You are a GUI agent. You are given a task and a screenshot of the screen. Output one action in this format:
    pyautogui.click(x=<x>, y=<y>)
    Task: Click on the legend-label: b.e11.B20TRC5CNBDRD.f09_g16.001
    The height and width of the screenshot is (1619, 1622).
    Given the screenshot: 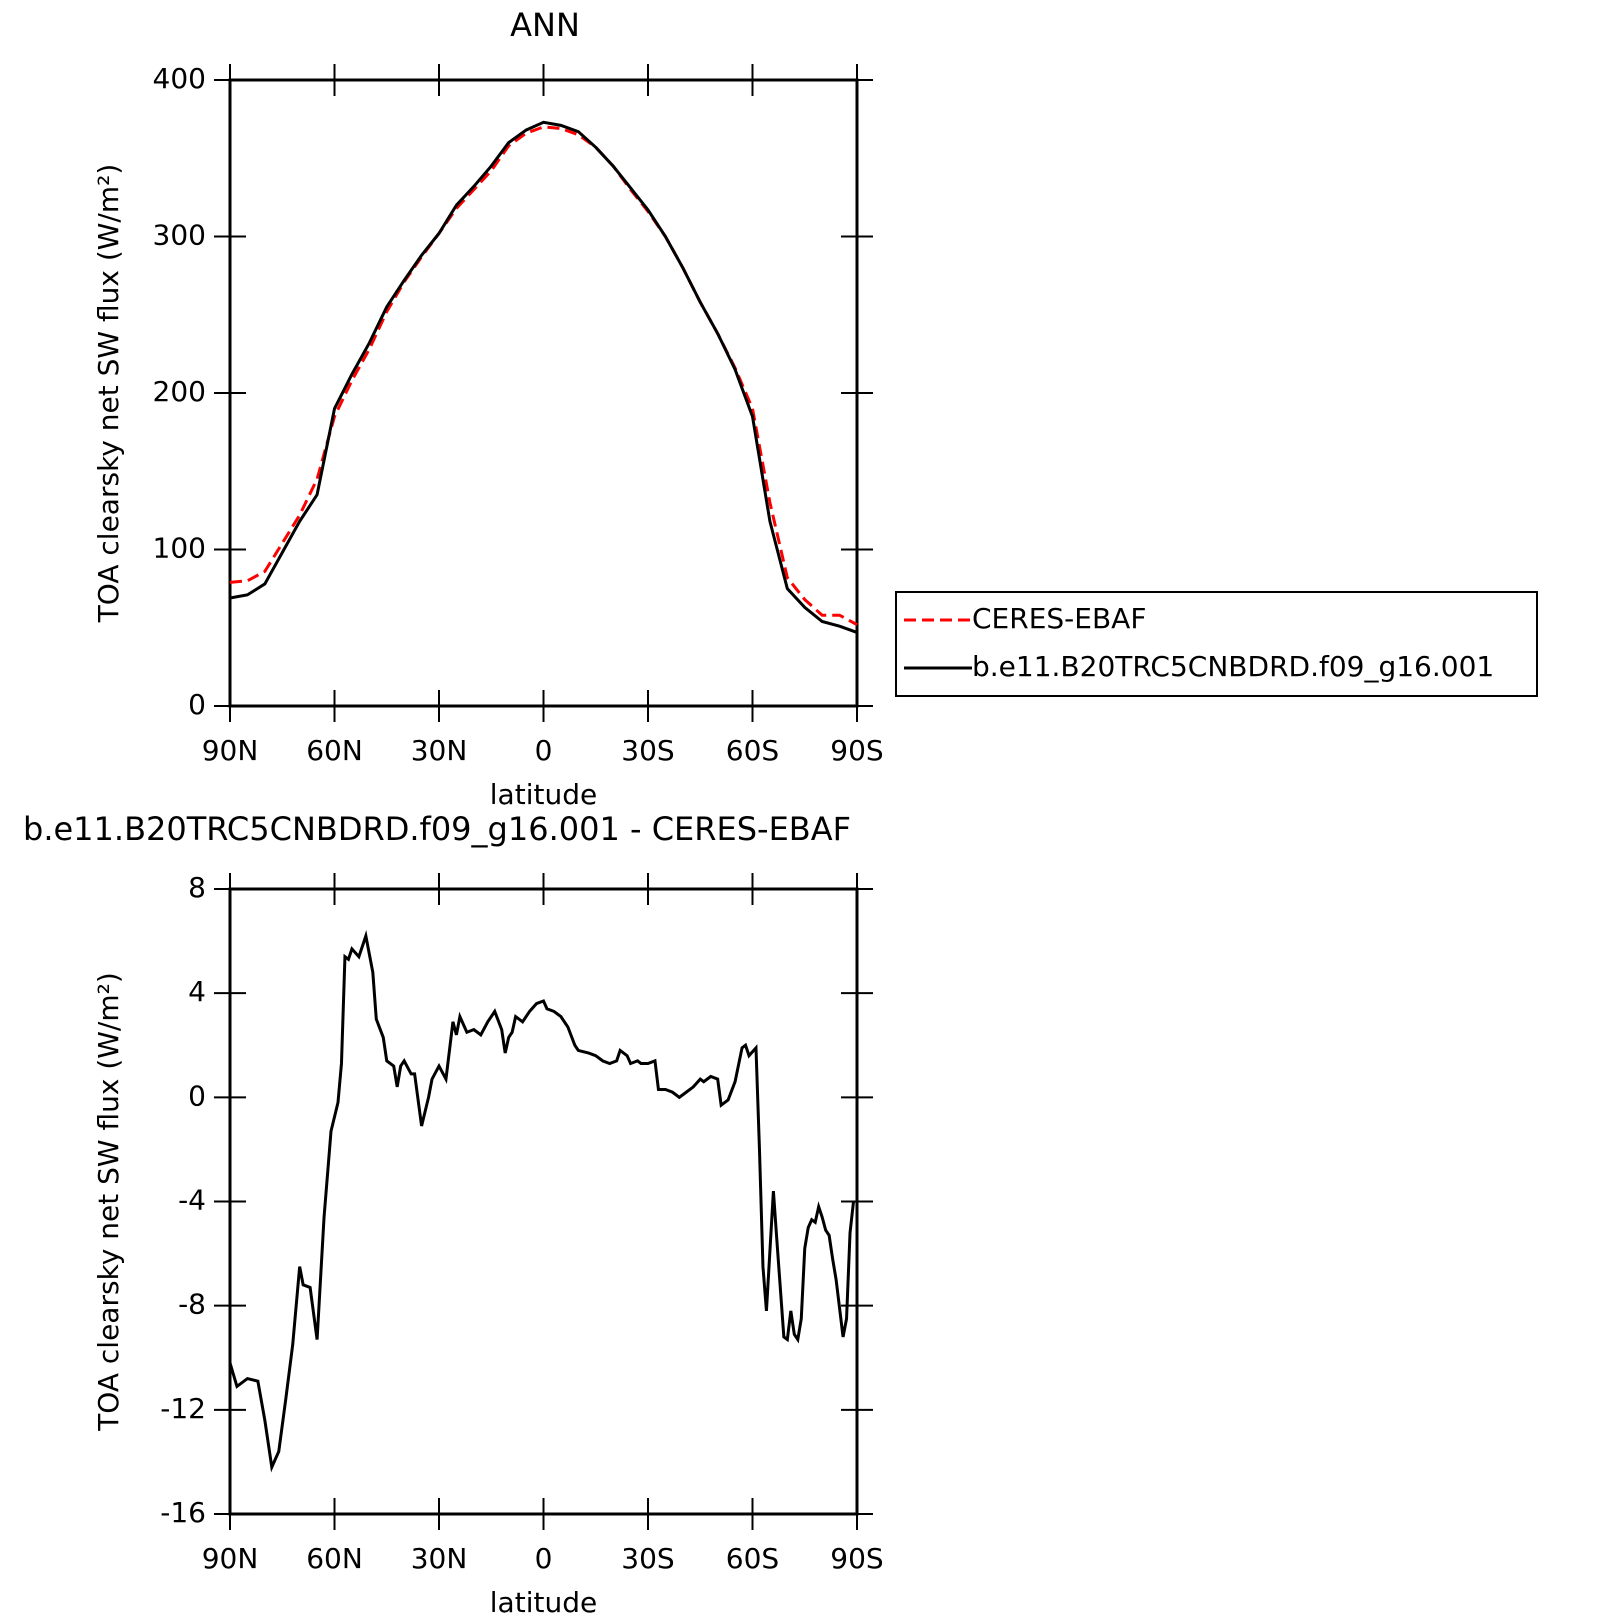 What is the action you would take?
    pyautogui.click(x=1233, y=666)
    